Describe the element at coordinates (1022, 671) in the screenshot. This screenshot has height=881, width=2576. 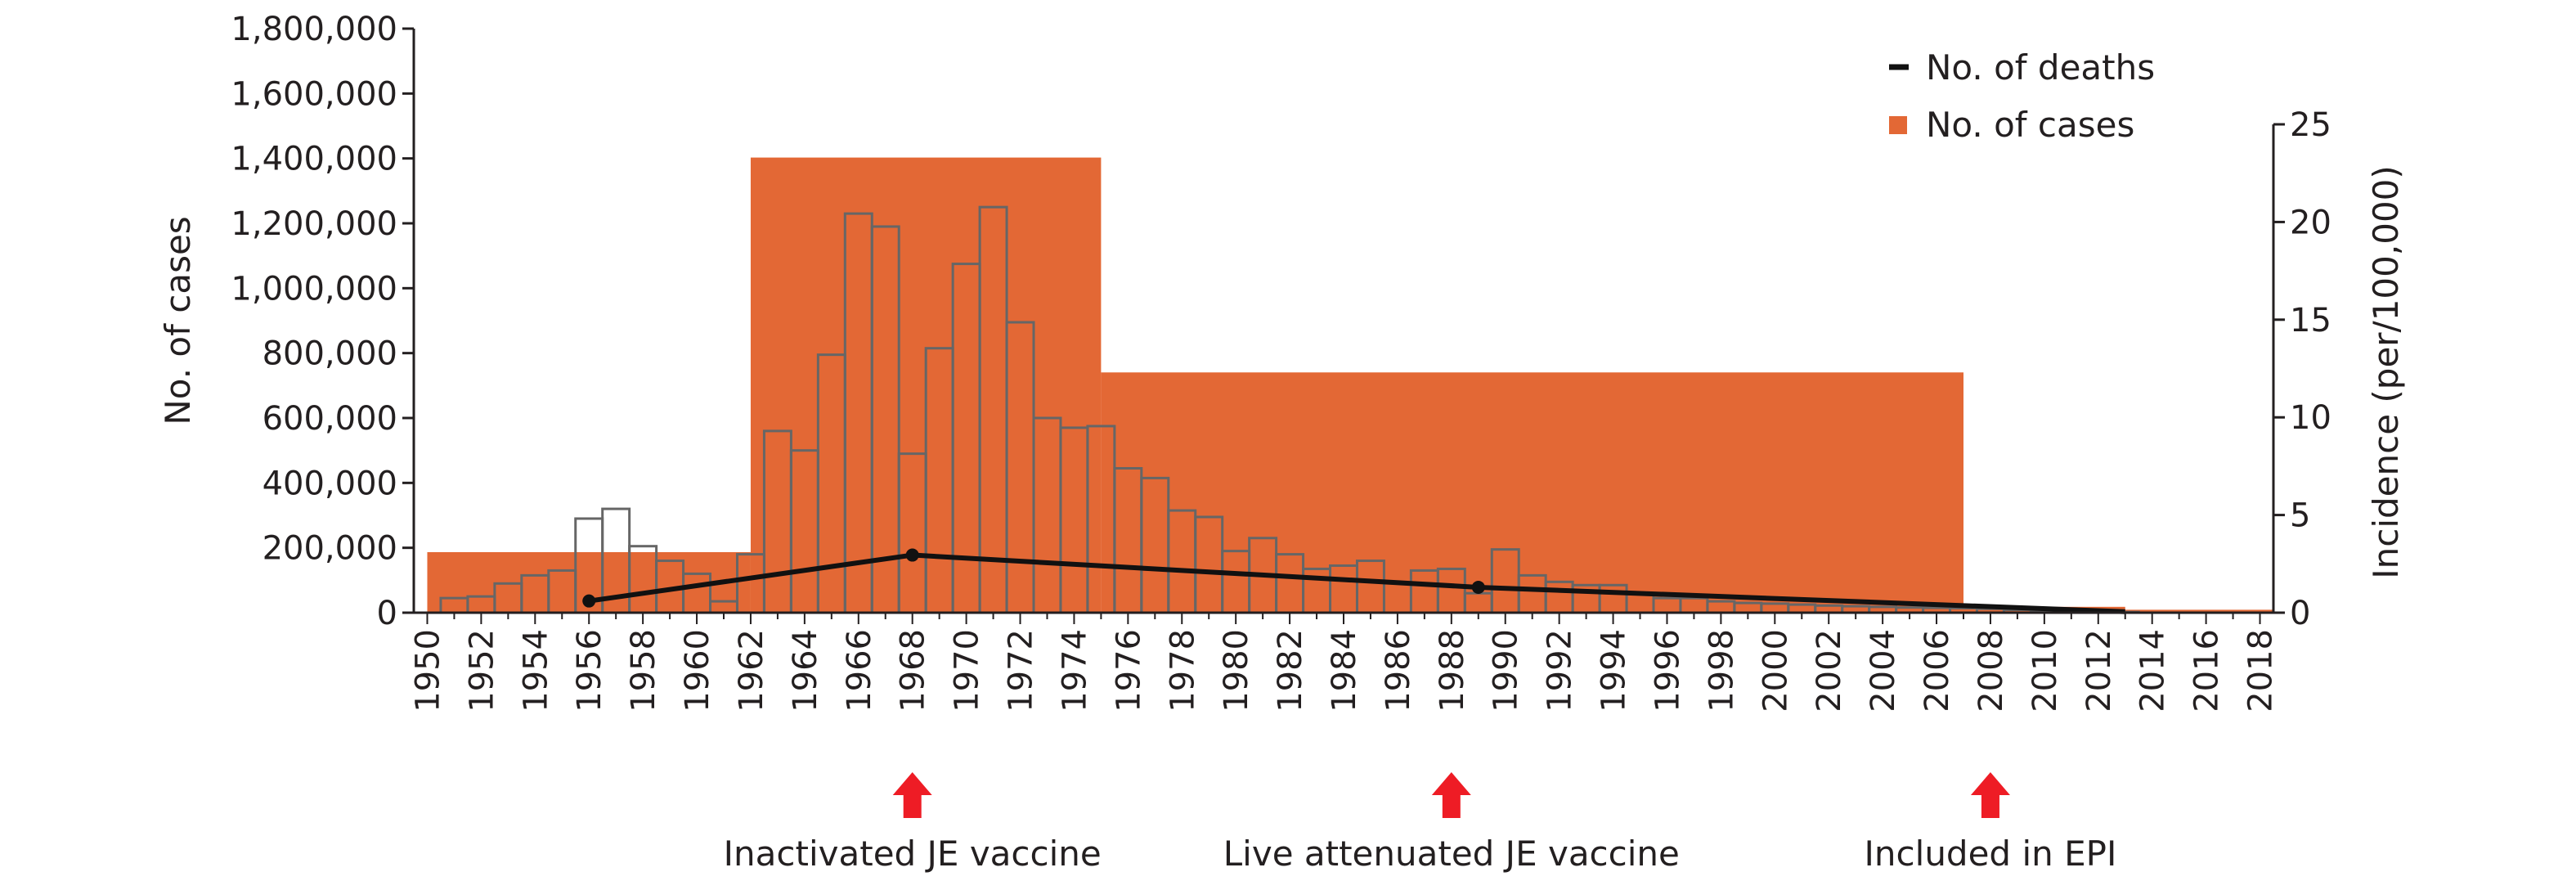
I see `x-tick-label-1972: 1972` at that location.